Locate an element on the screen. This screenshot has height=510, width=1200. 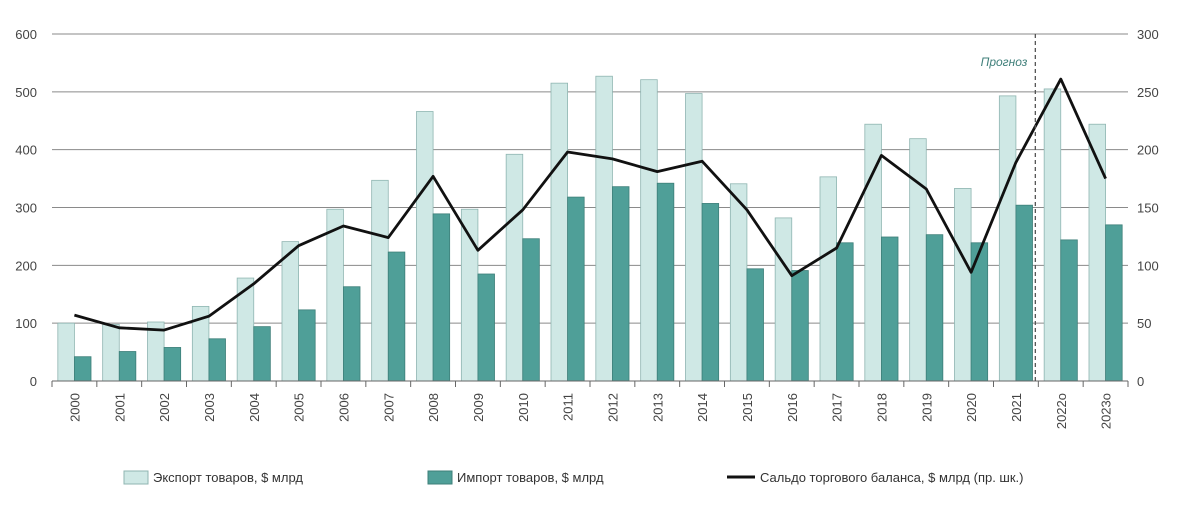
x-tick-label: 2009 is located at coordinates (478, 407).